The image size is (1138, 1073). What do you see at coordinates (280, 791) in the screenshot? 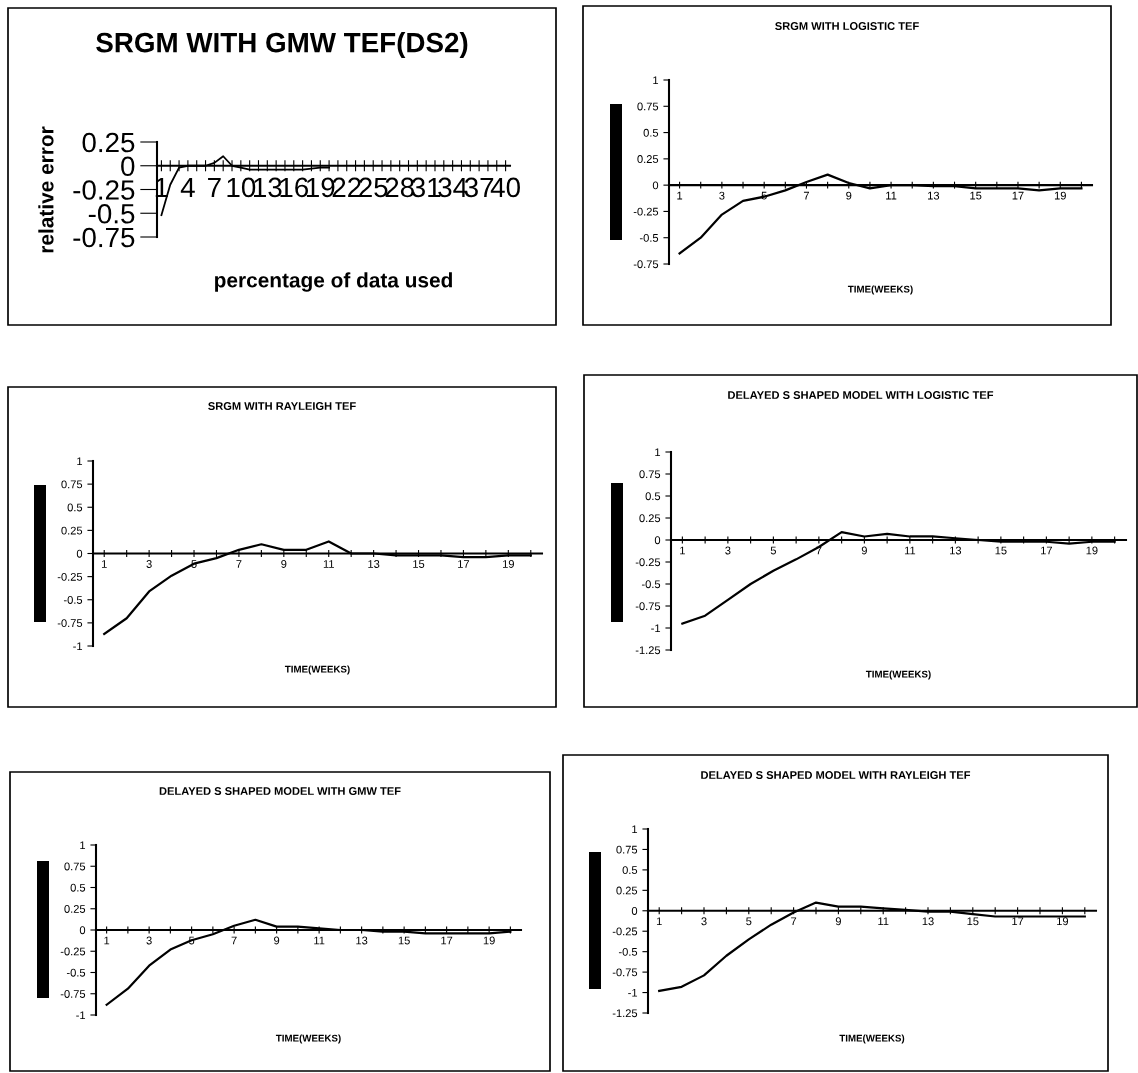
I see `chart-title: DELAYED S SHAPED MODEL WITH GMW TEF` at bounding box center [280, 791].